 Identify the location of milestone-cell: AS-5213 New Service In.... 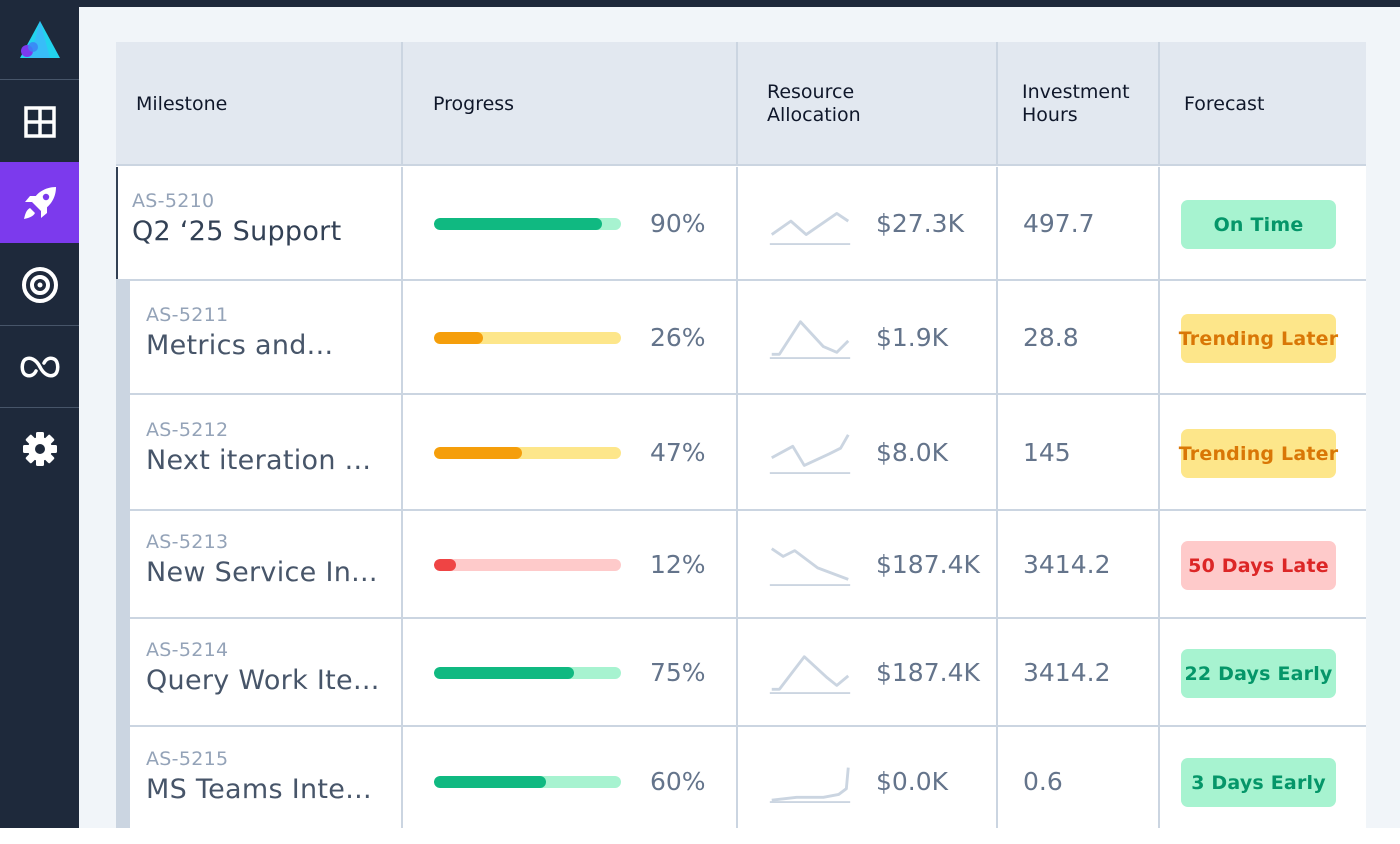
(259, 564).